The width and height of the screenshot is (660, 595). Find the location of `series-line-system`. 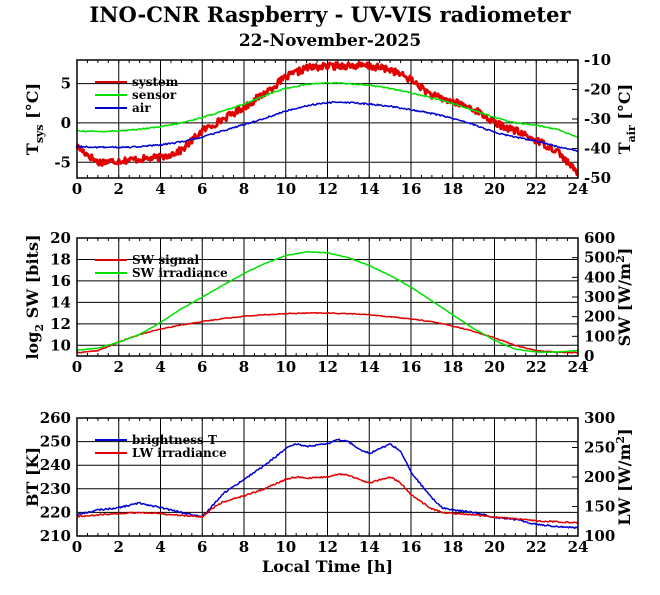

series-line-system is located at coordinates (327, 119).